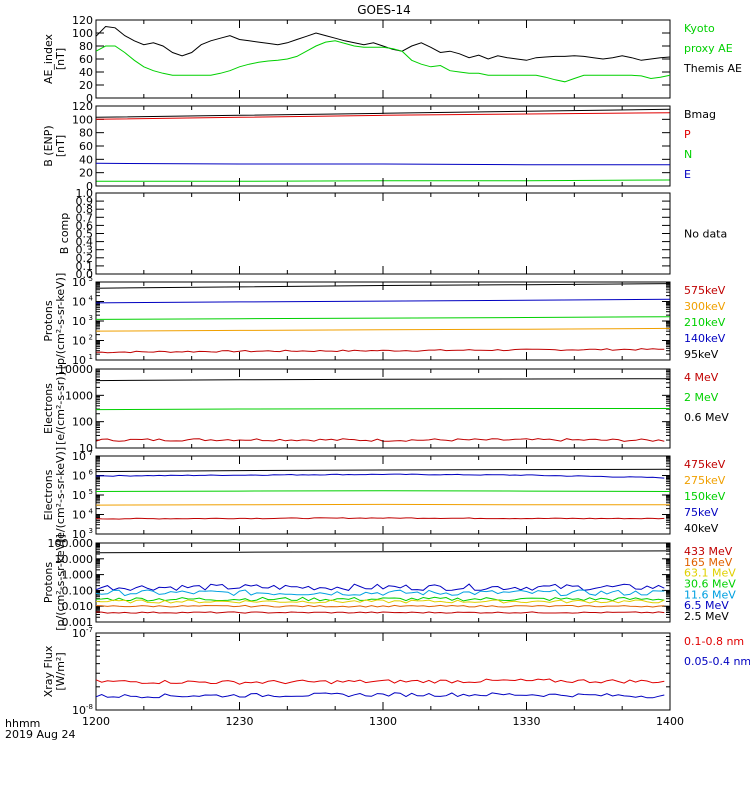  What do you see at coordinates (705, 234) in the screenshot?
I see `legend-entry: No data` at bounding box center [705, 234].